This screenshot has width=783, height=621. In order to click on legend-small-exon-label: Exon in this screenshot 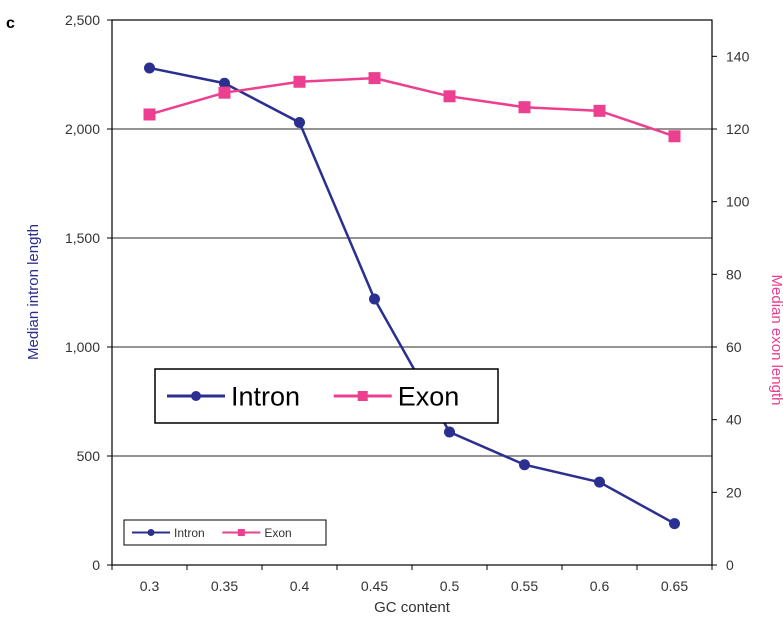, I will do `click(277, 533)`.